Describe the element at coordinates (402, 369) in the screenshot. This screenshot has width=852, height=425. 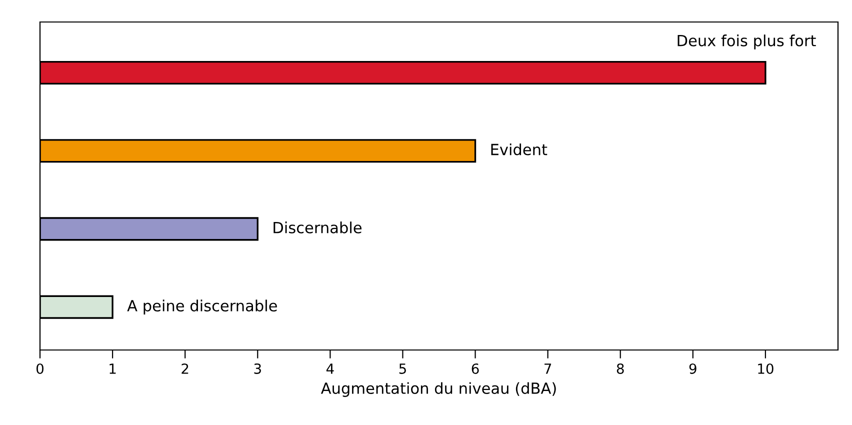
I see `x-tick-label: 5` at that location.